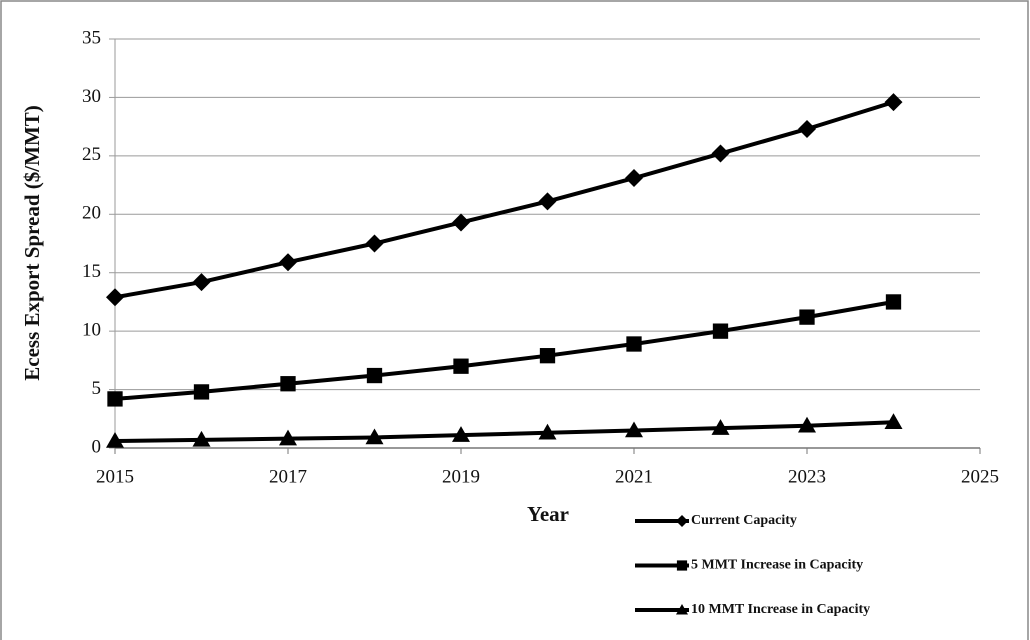  I want to click on legend-label: Current Capacity, so click(744, 520).